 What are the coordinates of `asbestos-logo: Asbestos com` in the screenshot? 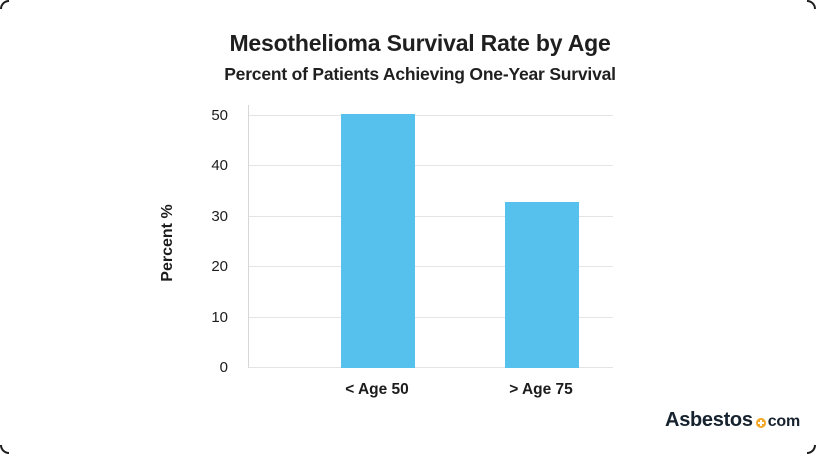 It's located at (732, 420).